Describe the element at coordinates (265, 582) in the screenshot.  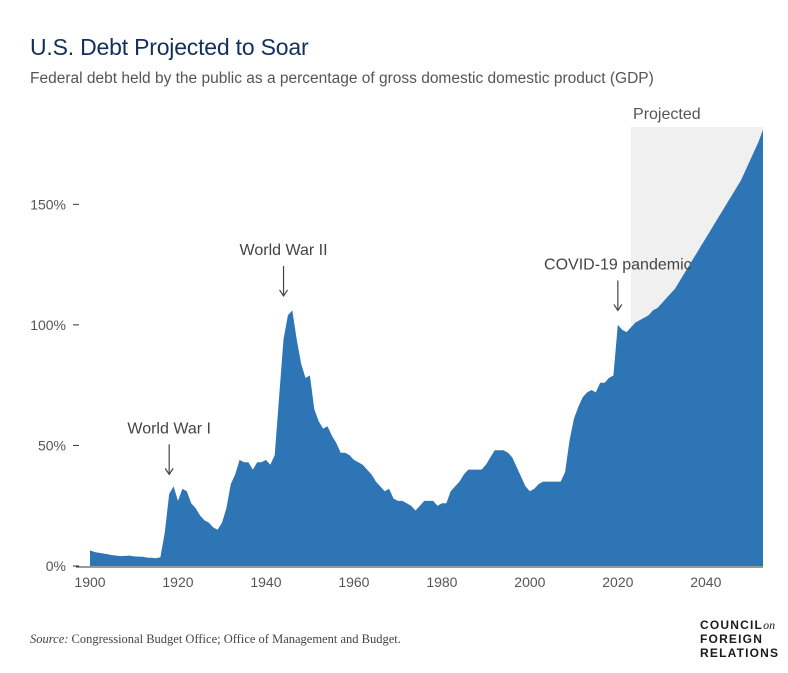
I see `x-tick-label: 1940` at that location.